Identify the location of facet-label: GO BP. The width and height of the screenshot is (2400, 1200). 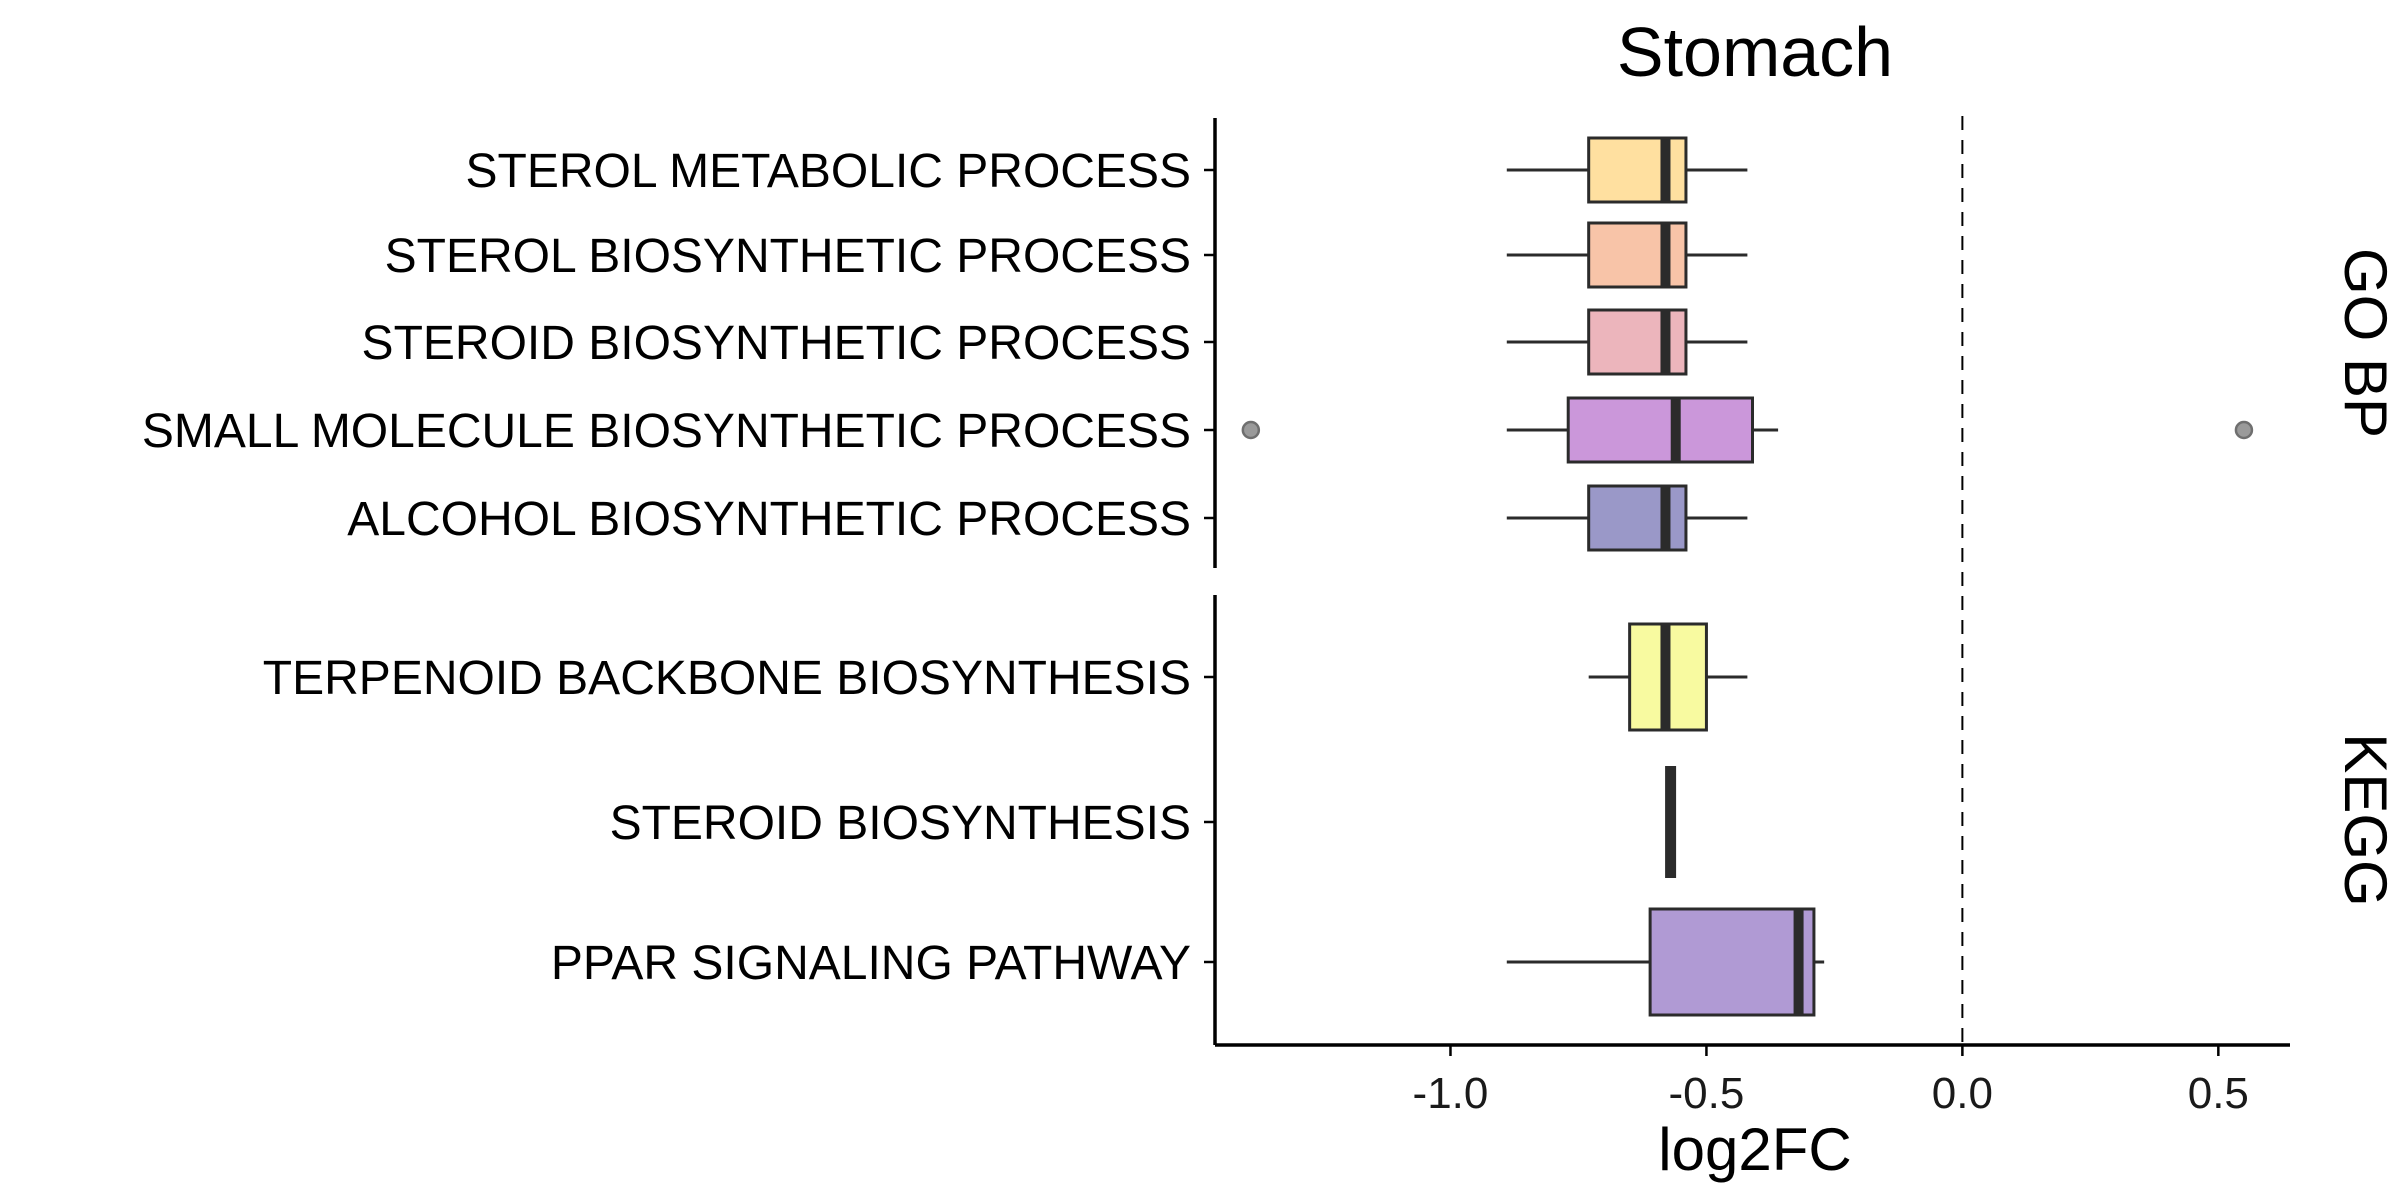
(2365, 343).